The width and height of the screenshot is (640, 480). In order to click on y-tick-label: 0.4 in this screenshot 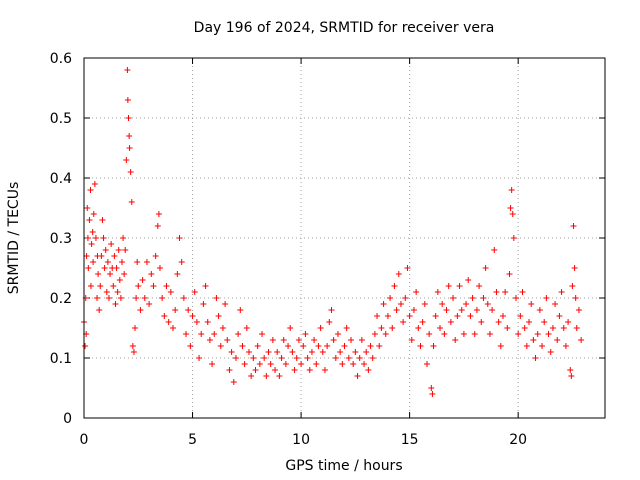, I will do `click(61, 179)`.